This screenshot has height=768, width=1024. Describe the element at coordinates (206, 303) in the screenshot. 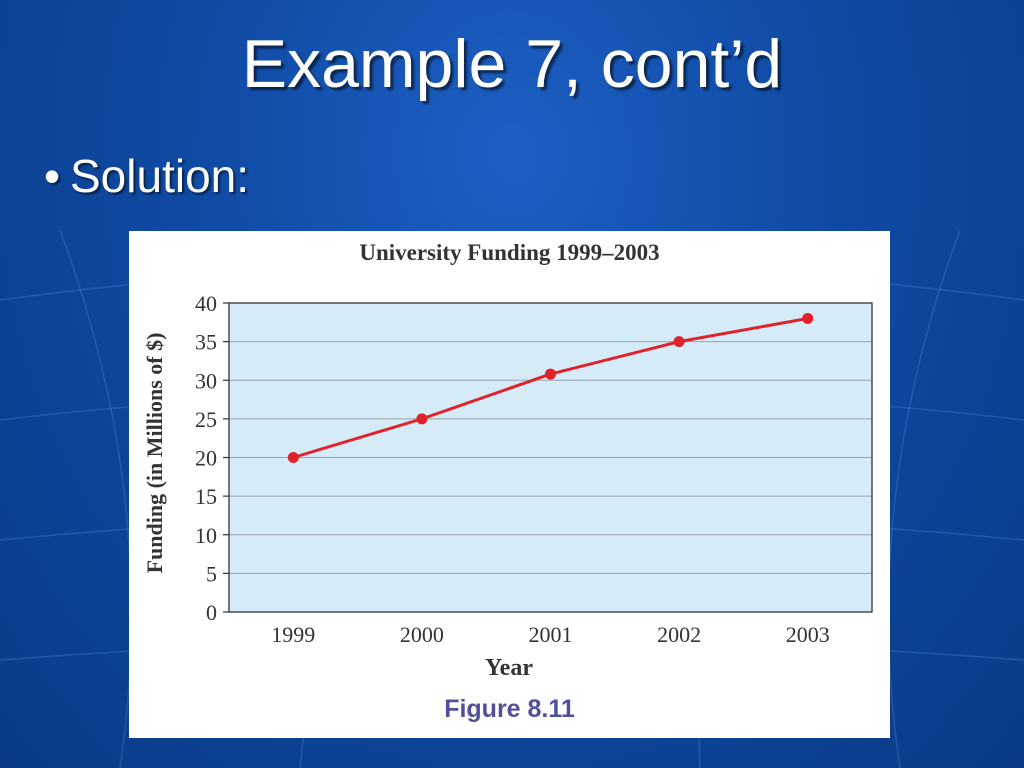

I see `y-tick-label: 40` at that location.